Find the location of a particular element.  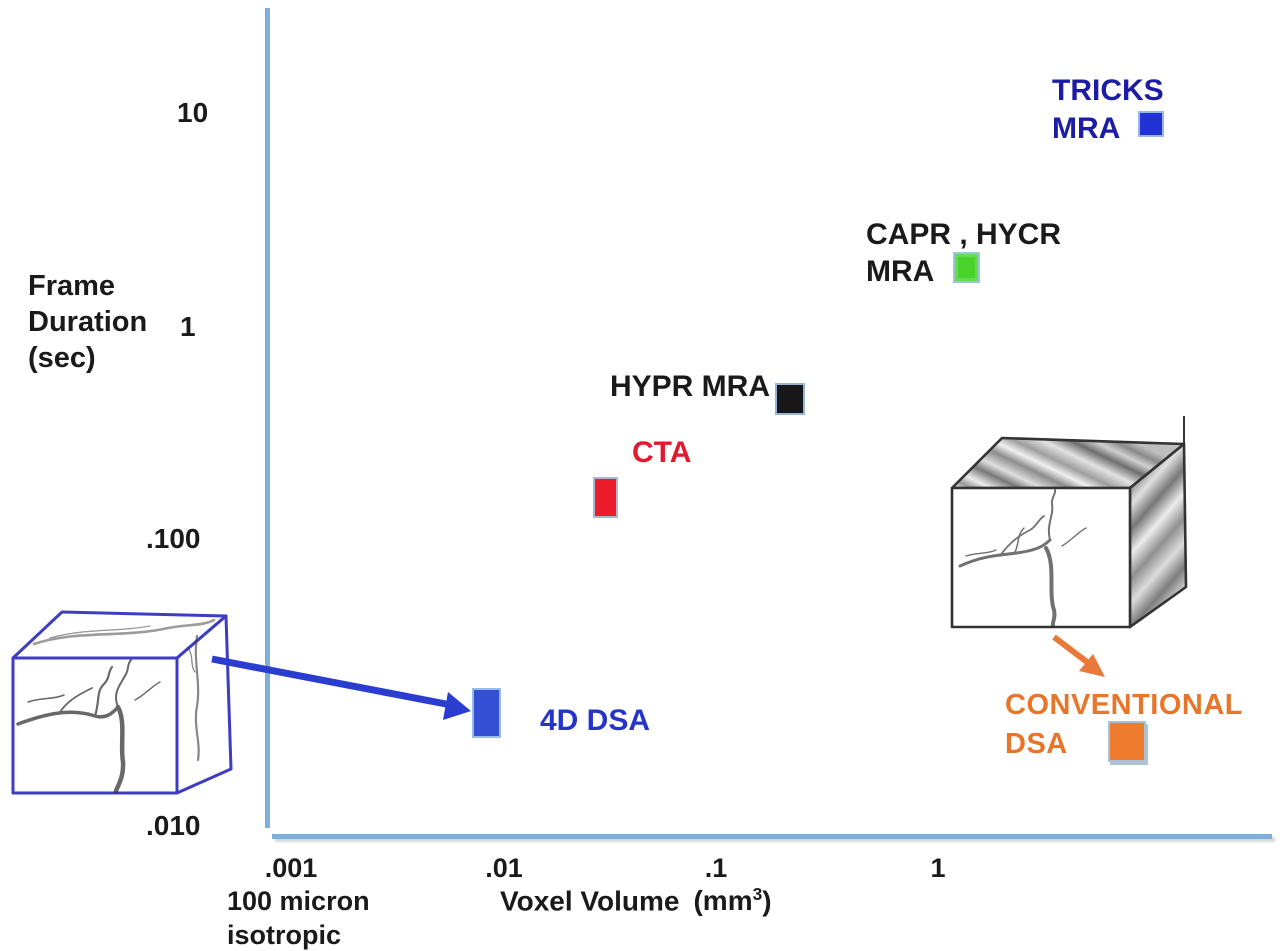

label-cta: CTA is located at coordinates (662, 452).